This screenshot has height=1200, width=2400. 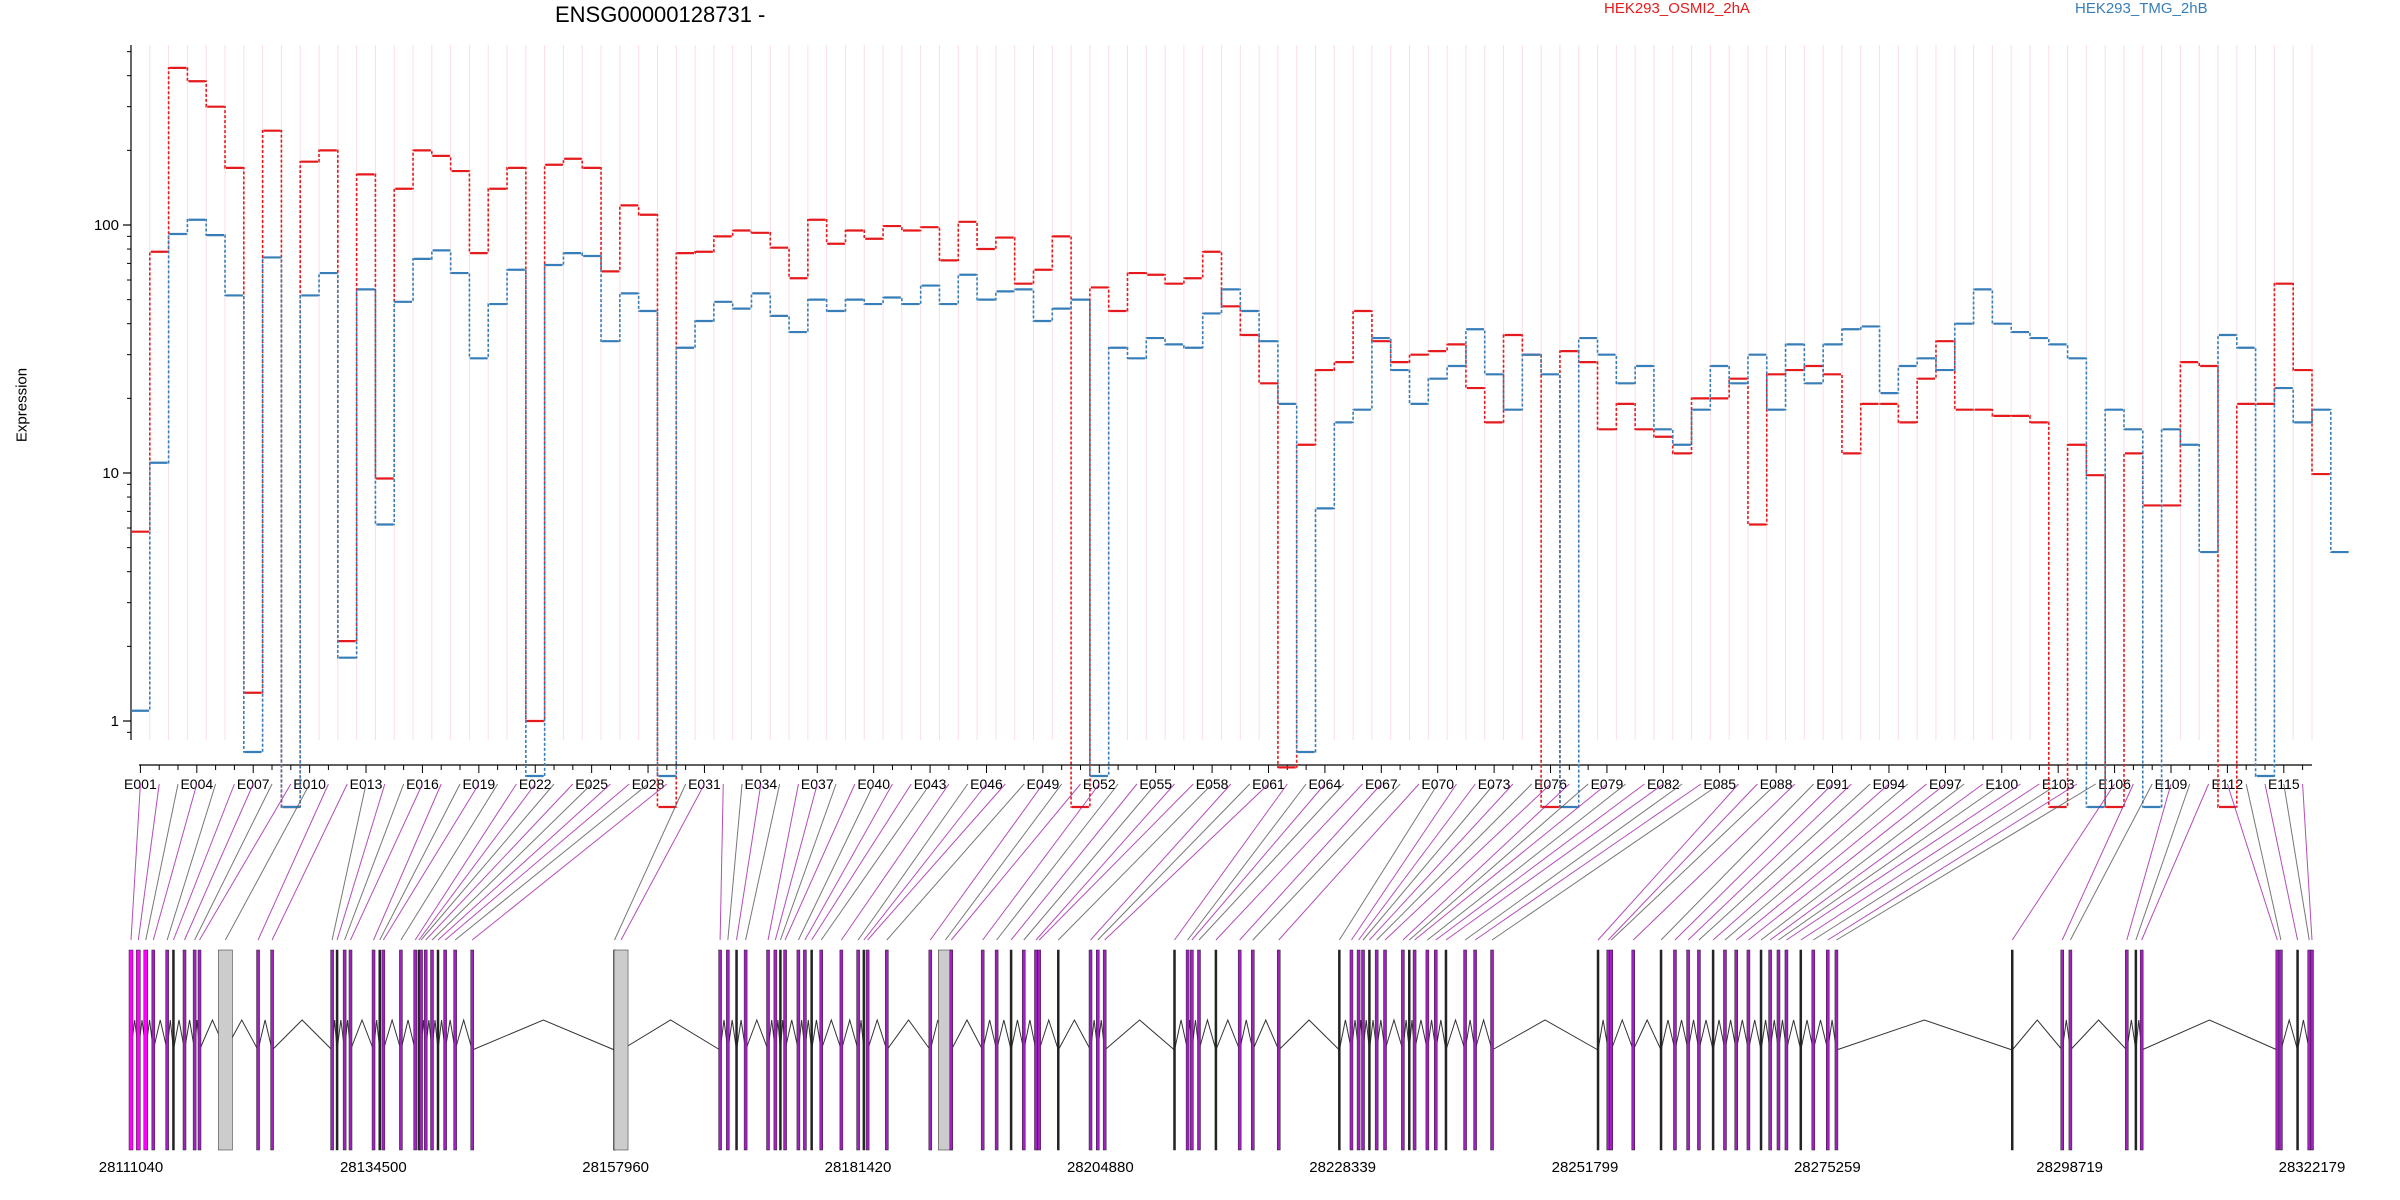 What do you see at coordinates (858, 1167) in the screenshot?
I see `genome-position-label: 28181420` at bounding box center [858, 1167].